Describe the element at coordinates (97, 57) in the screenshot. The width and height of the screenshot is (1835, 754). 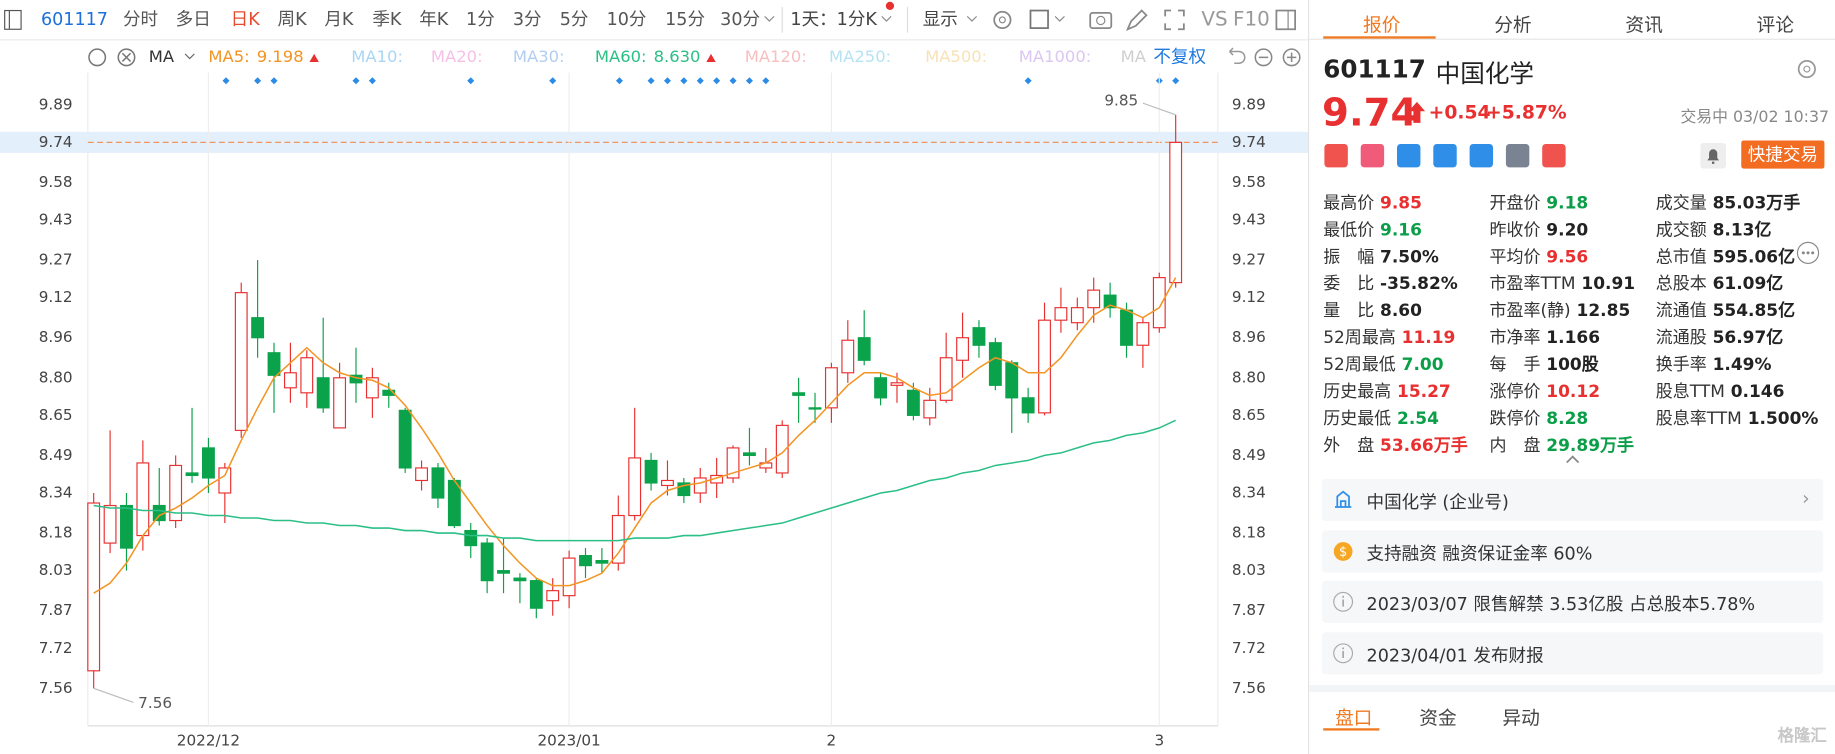
I see `ma-settings` at that location.